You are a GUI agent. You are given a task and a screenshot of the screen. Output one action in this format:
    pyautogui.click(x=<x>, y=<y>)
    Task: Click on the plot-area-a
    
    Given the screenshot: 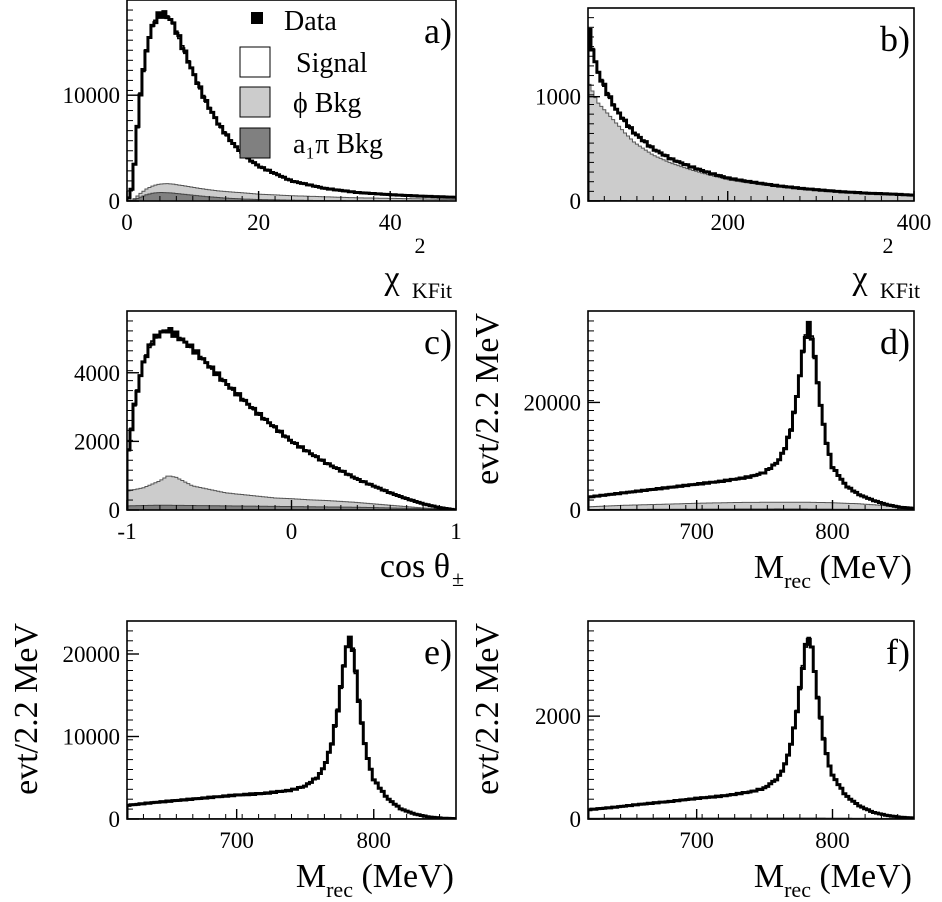 What is the action you would take?
    pyautogui.click(x=291, y=105)
    